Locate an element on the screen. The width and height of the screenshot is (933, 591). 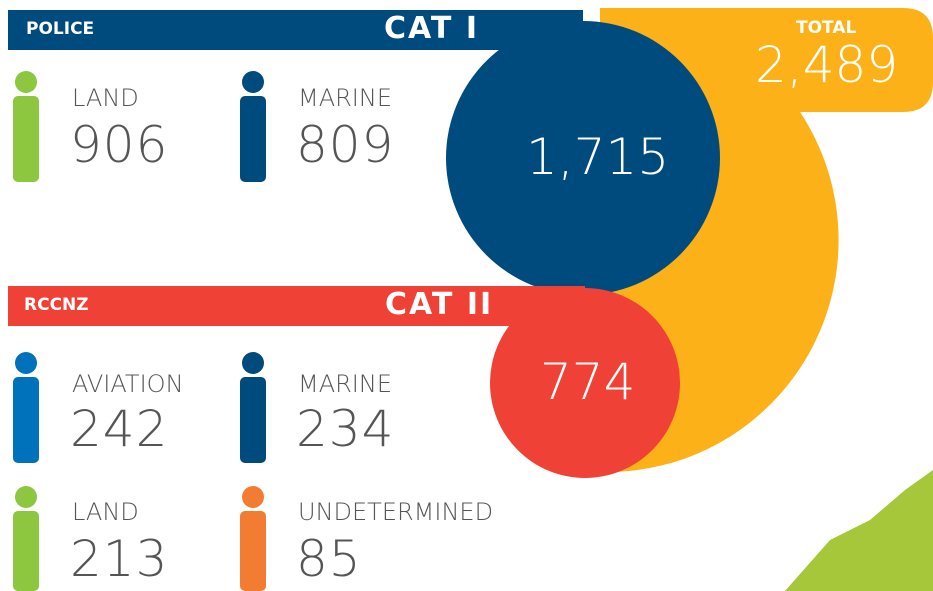
cat1-banner is located at coordinates (295, 30).